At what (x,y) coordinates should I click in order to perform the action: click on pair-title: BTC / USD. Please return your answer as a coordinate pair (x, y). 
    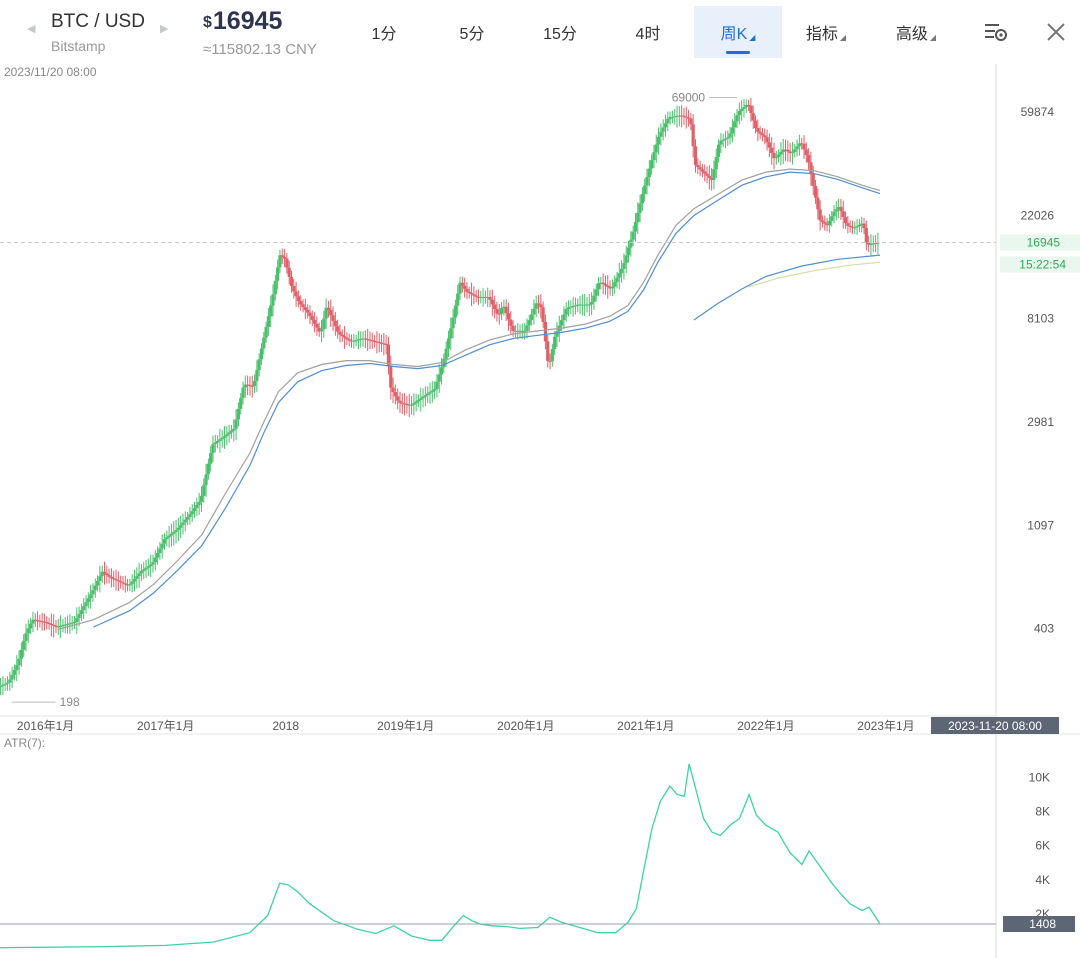
    Looking at the image, I should click on (98, 21).